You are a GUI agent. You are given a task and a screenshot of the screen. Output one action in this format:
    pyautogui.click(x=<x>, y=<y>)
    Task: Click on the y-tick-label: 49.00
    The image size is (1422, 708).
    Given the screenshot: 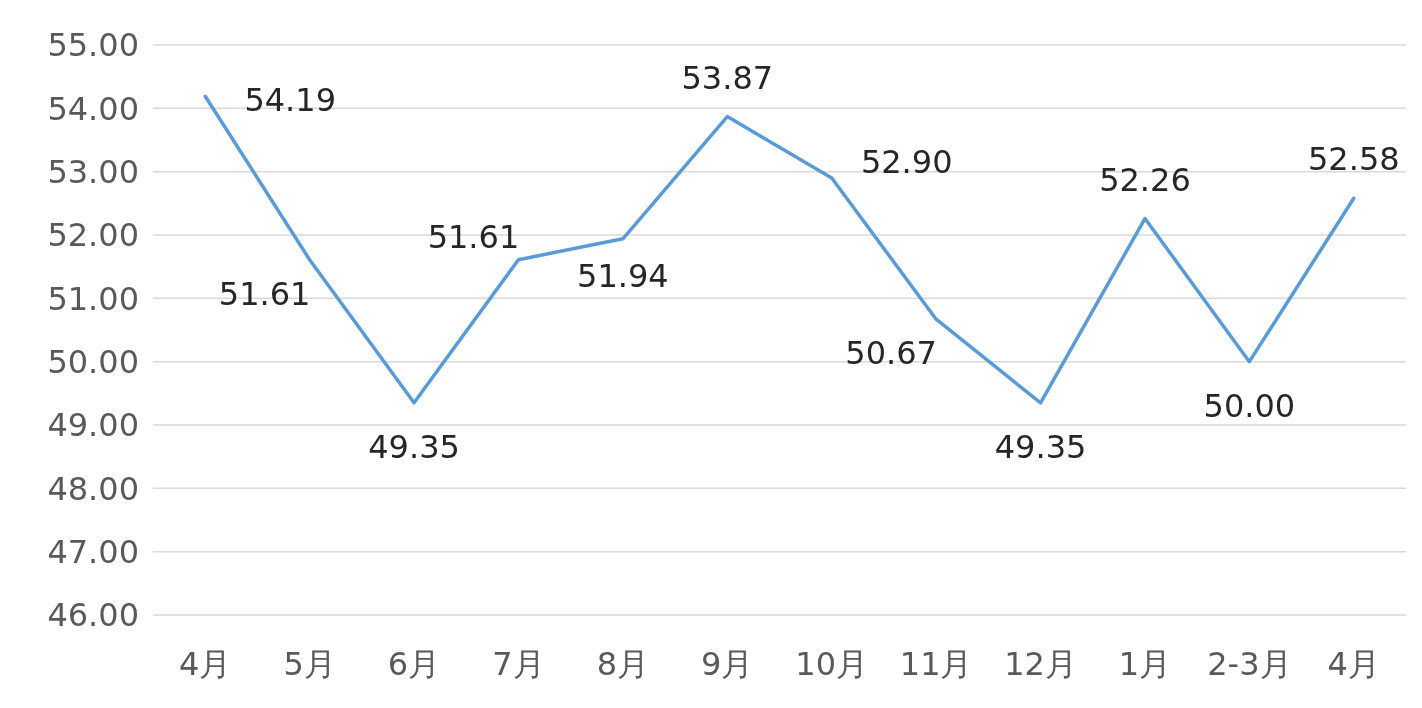 What is the action you would take?
    pyautogui.click(x=93, y=425)
    